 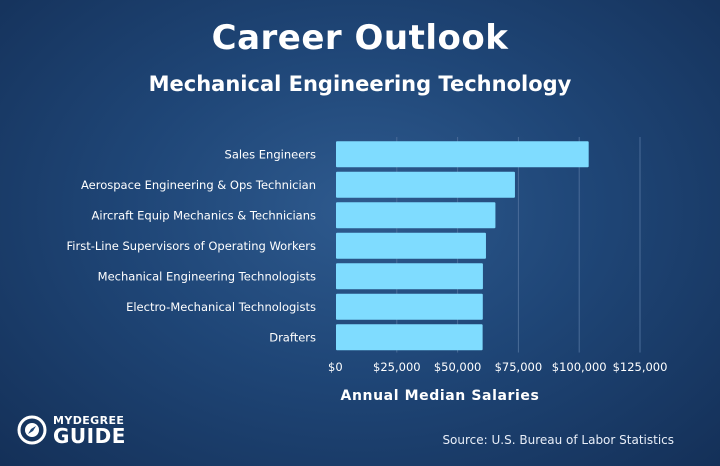 What do you see at coordinates (89, 435) in the screenshot?
I see `logo-bottom-text: GUIDE` at bounding box center [89, 435].